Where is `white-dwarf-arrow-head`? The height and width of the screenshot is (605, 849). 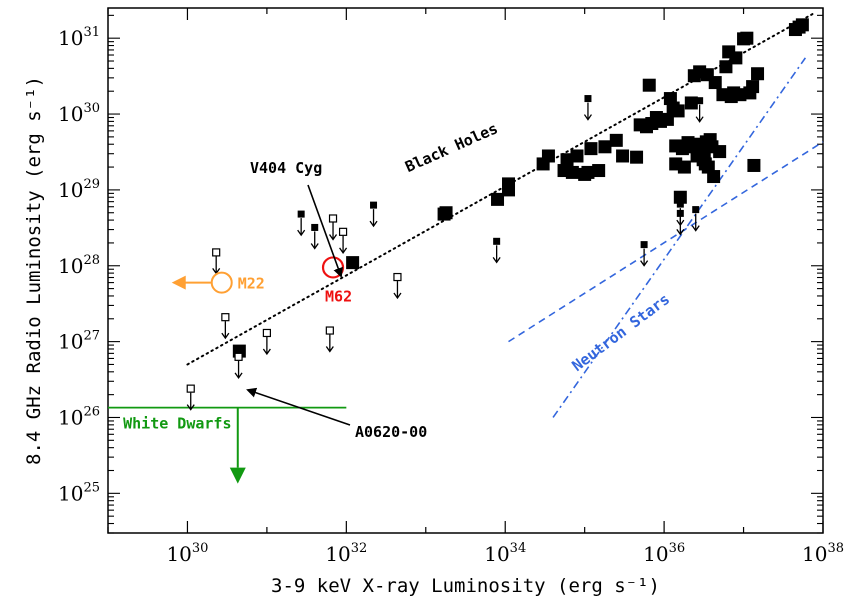 white-dwarf-arrow-head is located at coordinates (237, 475).